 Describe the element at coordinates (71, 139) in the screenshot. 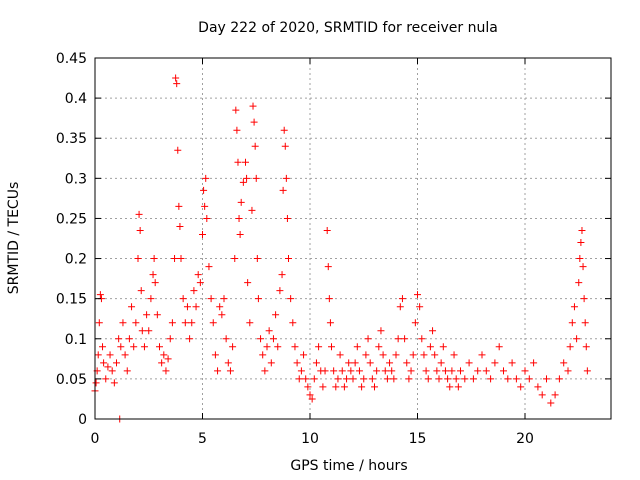

I see `y-tick-label: 0.35` at that location.